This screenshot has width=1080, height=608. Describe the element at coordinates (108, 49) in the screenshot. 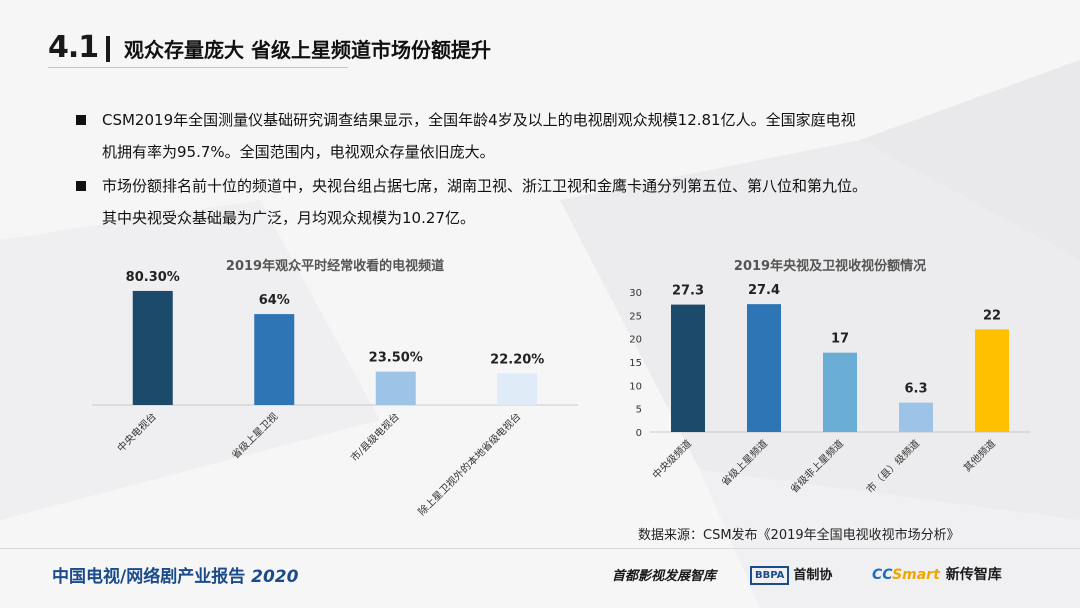

I see `header-divider` at that location.